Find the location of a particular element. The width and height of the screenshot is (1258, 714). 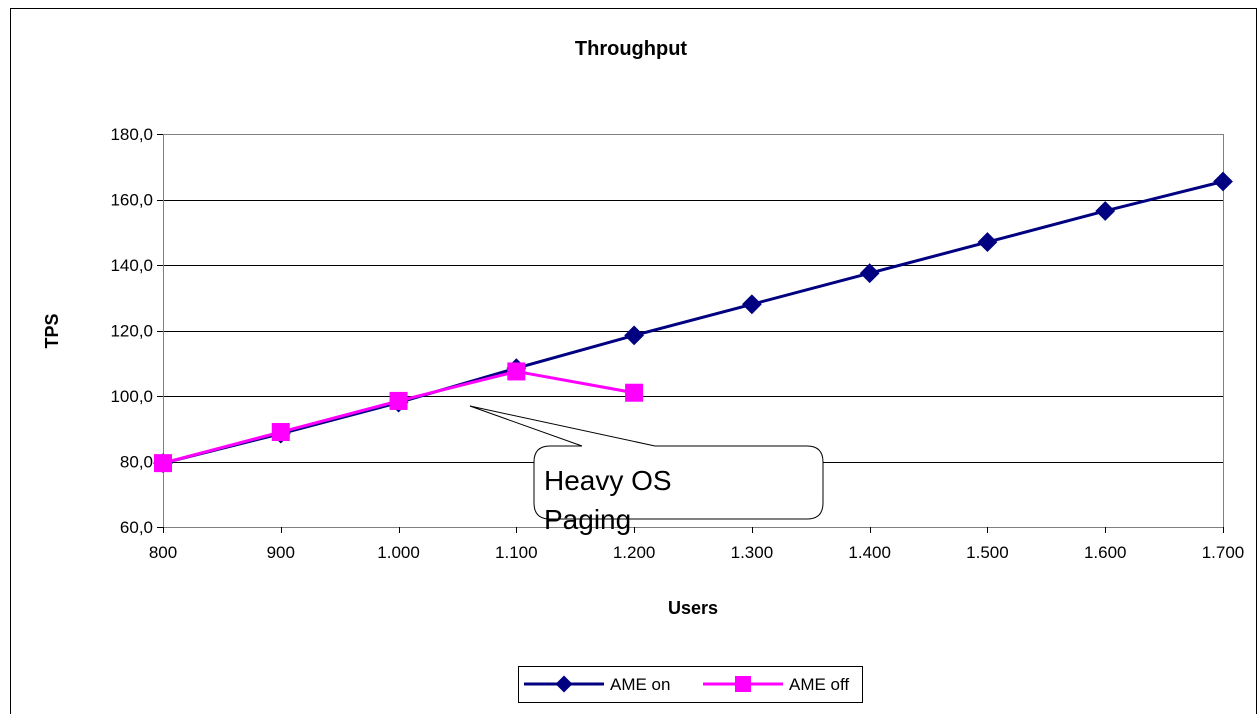

y-tick-label: 80,0 is located at coordinates (136, 462).